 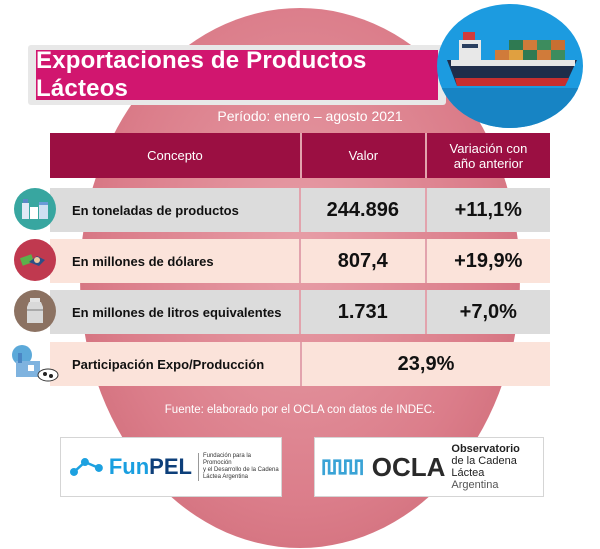 I want to click on ocla-wave-icon, so click(x=342, y=467).